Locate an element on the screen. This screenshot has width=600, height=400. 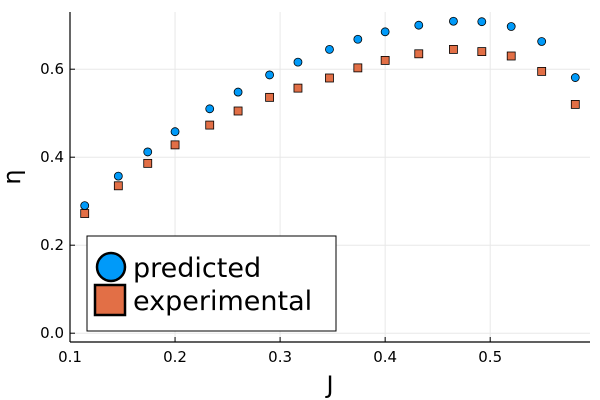
x-tick-label: 0.3 is located at coordinates (280, 357).